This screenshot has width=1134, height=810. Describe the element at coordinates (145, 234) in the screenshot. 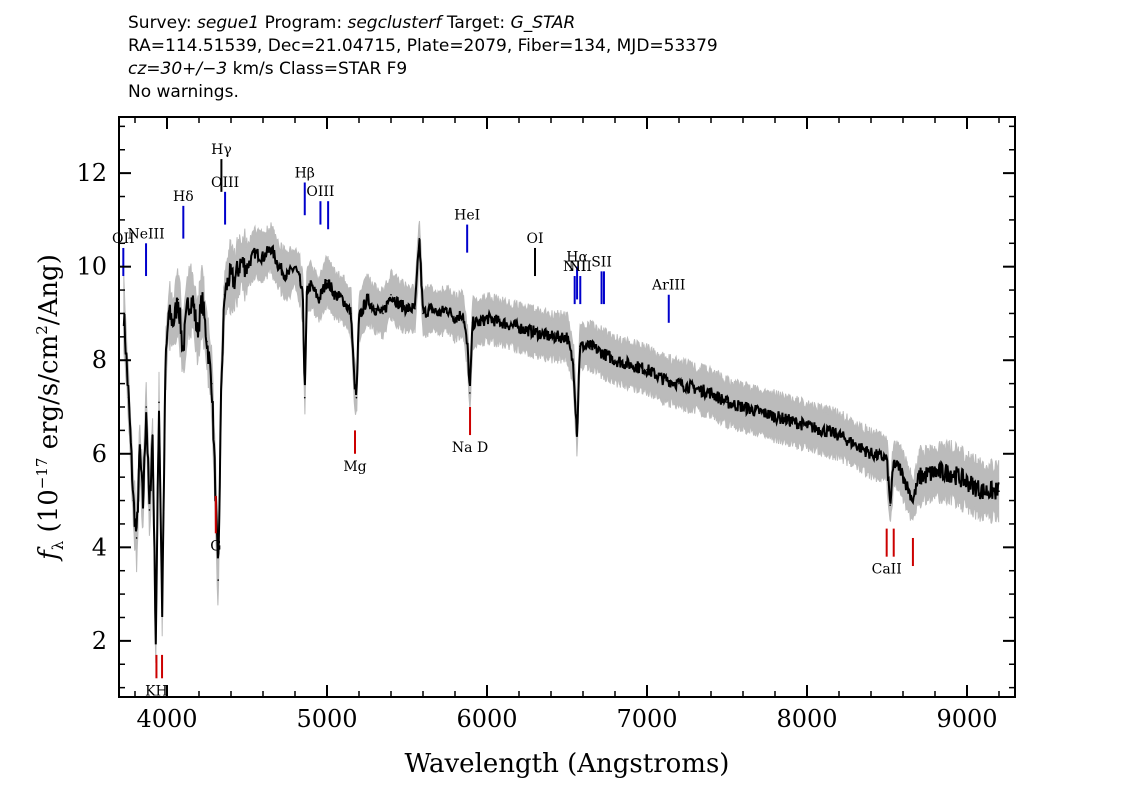

I see `line-marker-label: NeIII` at that location.